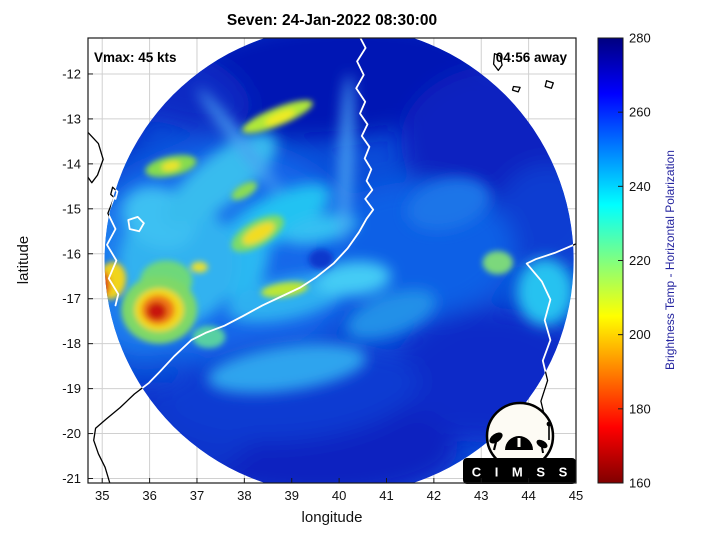 The height and width of the screenshot is (545, 720). What do you see at coordinates (332, 20) in the screenshot?
I see `plot-title: Seven: 24-Jan-2022 08:30:00` at bounding box center [332, 20].